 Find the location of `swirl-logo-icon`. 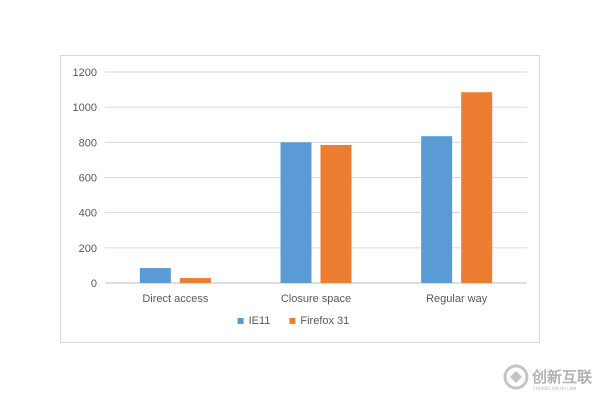

swirl-logo-icon is located at coordinates (516, 377).